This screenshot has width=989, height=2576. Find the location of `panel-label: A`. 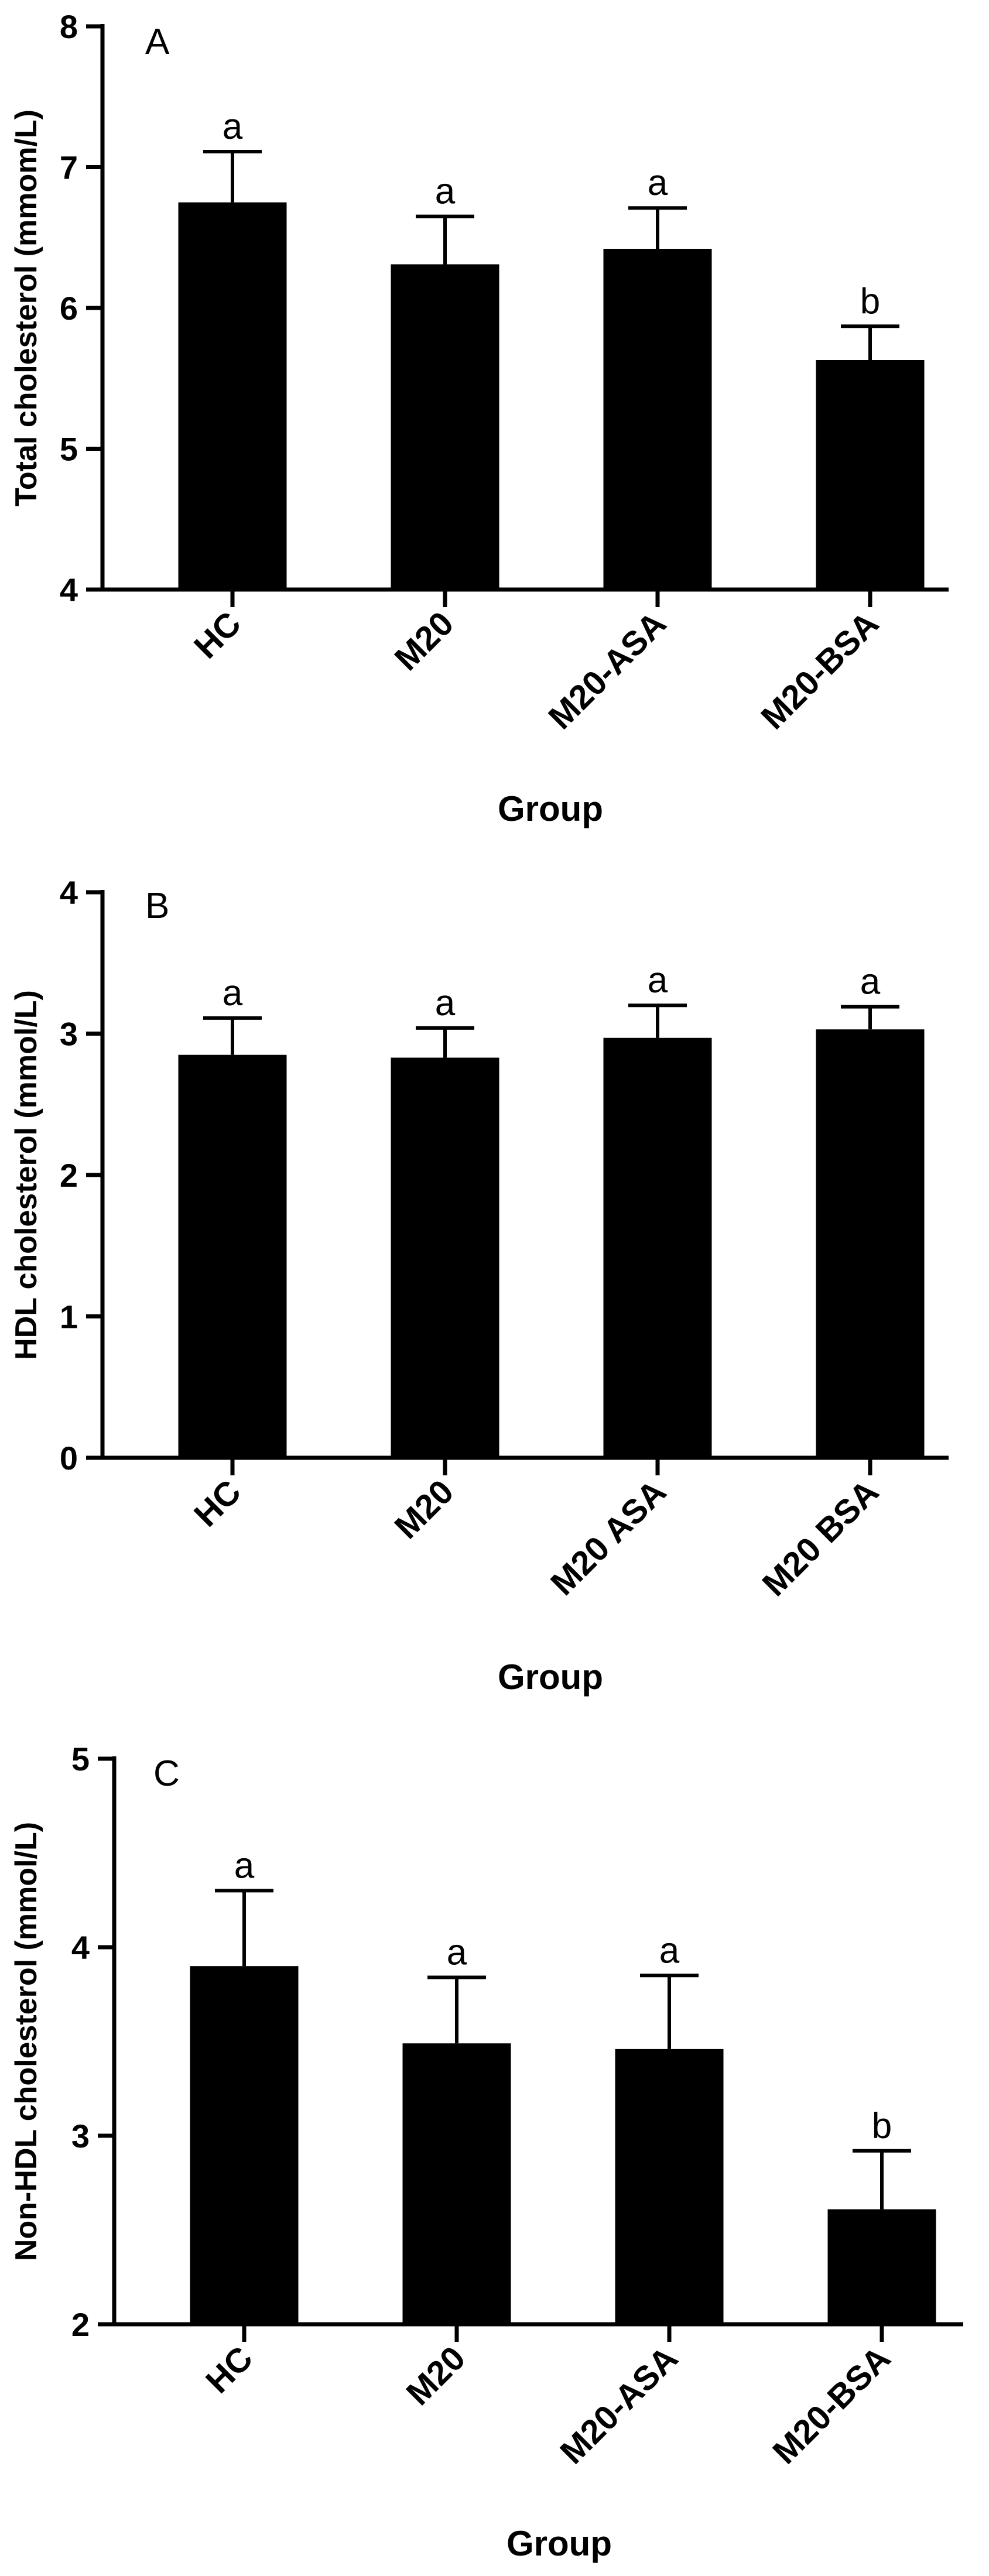

panel-label: A is located at coordinates (157, 42).